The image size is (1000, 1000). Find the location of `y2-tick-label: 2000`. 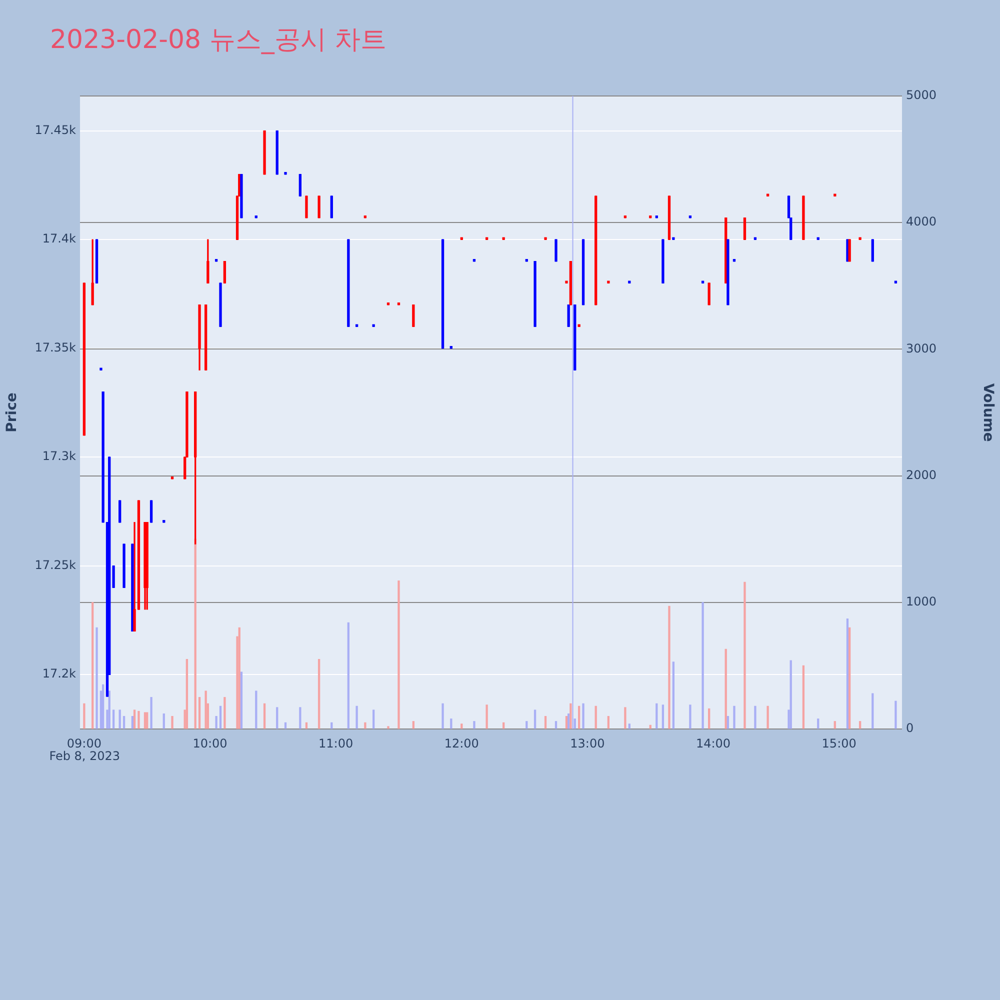

y2-tick-label: 2000 is located at coordinates (921, 475).